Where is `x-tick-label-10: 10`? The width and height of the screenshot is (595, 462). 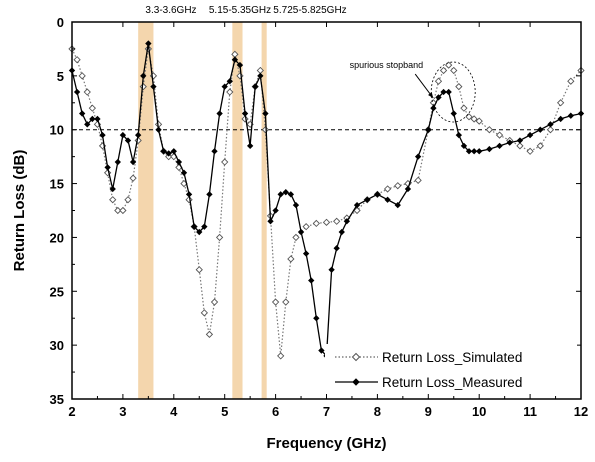 x-tick-label-10: 10 is located at coordinates (479, 411).